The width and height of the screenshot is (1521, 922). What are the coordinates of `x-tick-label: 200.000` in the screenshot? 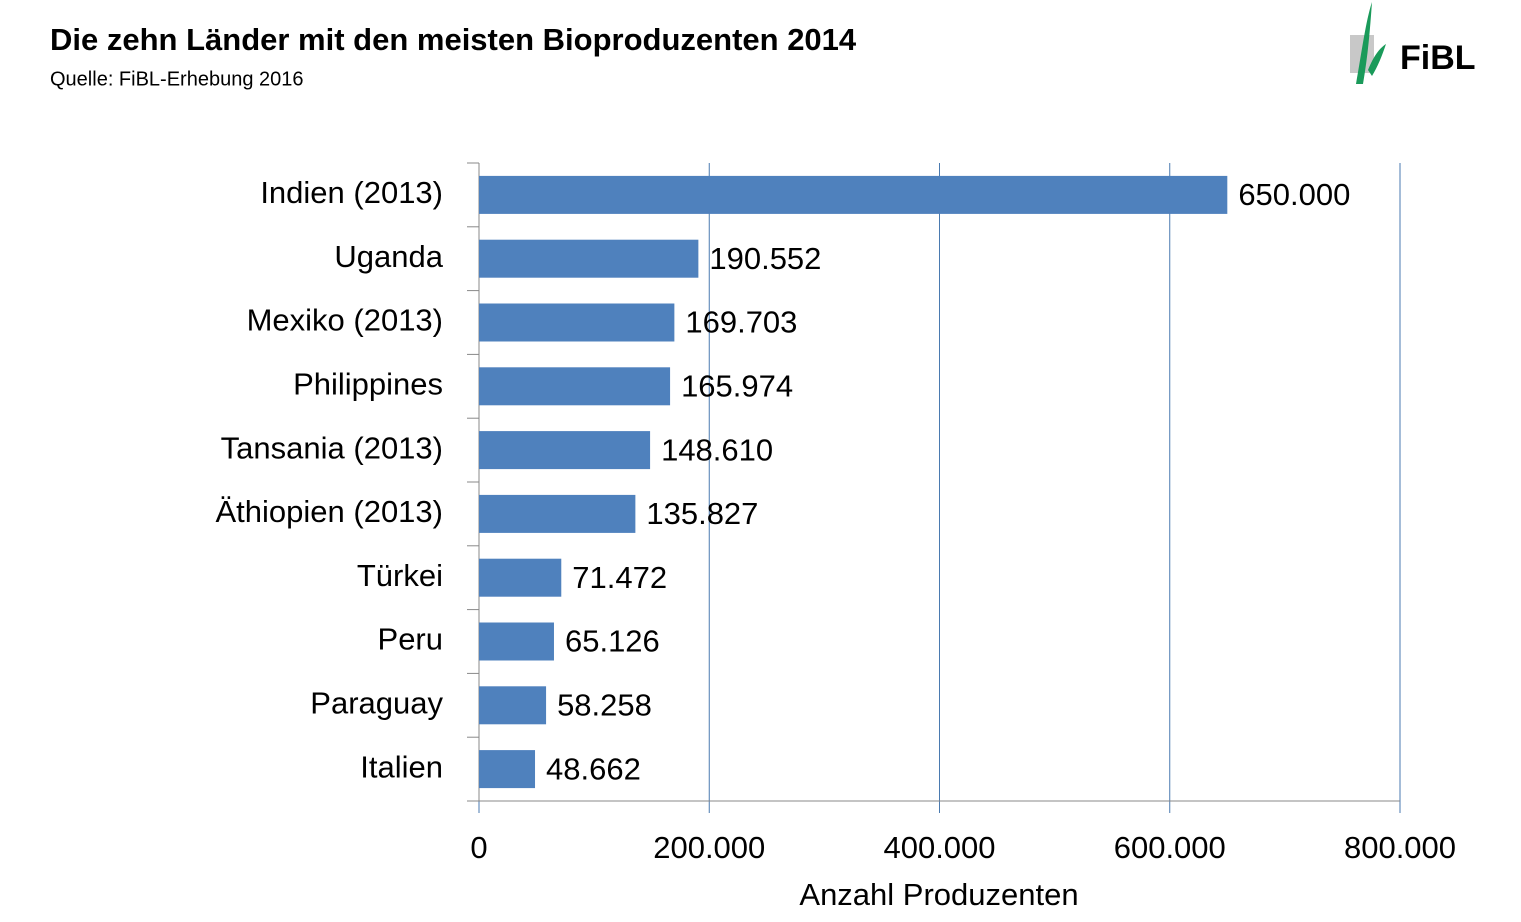 It's located at (709, 847).